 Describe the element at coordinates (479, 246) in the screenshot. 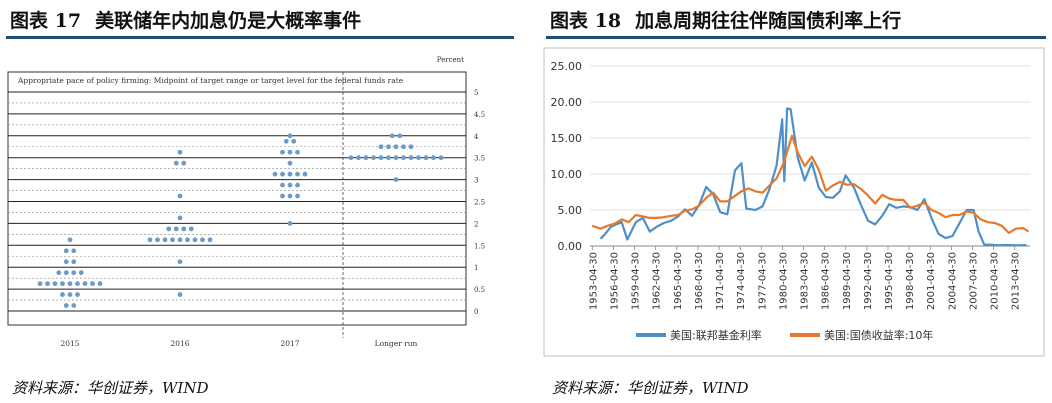

I see `dotplot-y-tick-label: 1.5` at that location.